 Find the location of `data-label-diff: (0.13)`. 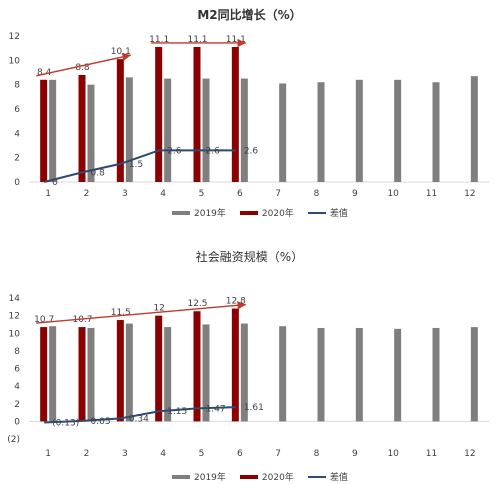

data-label-diff: (0.13) is located at coordinates (65, 424).